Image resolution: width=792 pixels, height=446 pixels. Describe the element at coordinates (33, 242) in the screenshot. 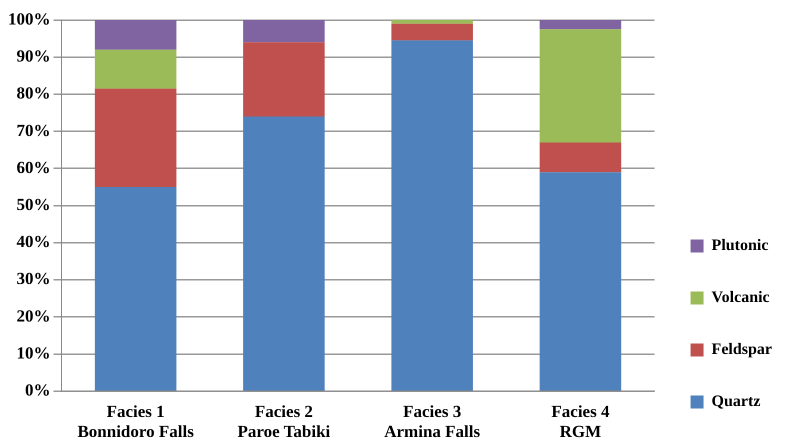

I see `y-tick-label: 40%` at that location.